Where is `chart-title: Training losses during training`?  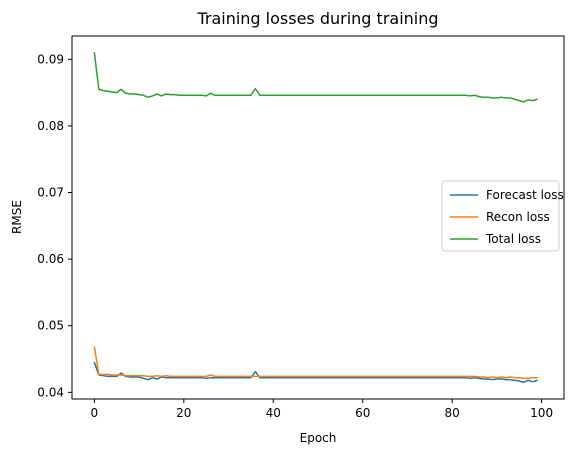
chart-title: Training losses during training is located at coordinates (317, 18).